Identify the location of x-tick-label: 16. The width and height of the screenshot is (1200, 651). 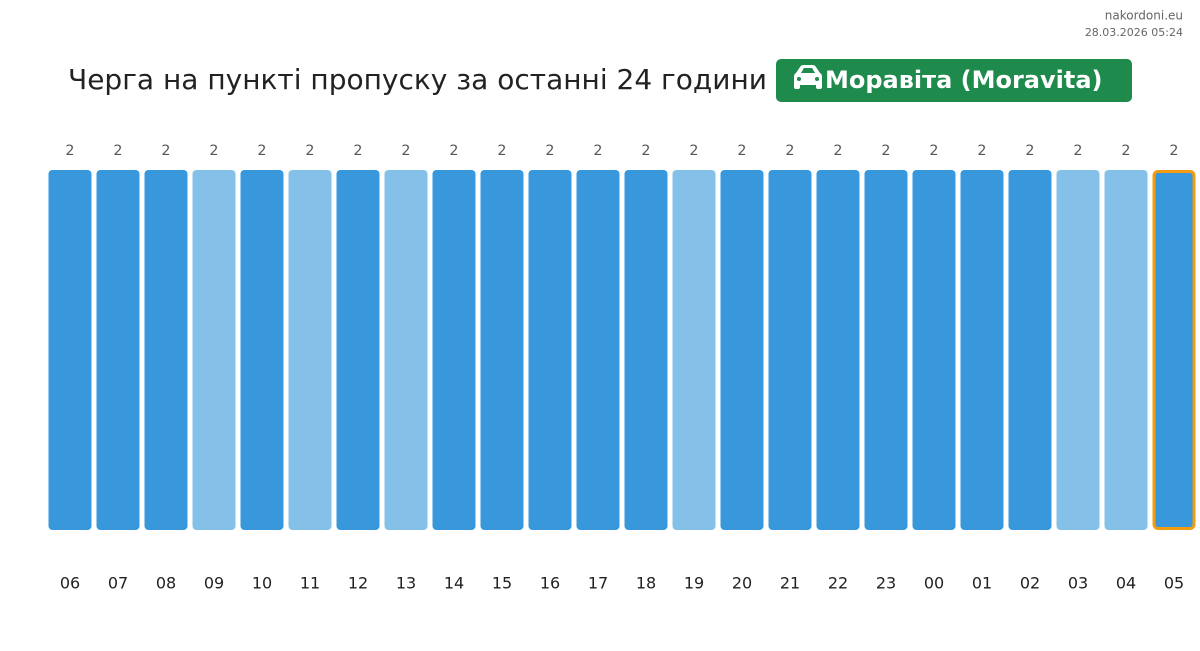
(550, 583).